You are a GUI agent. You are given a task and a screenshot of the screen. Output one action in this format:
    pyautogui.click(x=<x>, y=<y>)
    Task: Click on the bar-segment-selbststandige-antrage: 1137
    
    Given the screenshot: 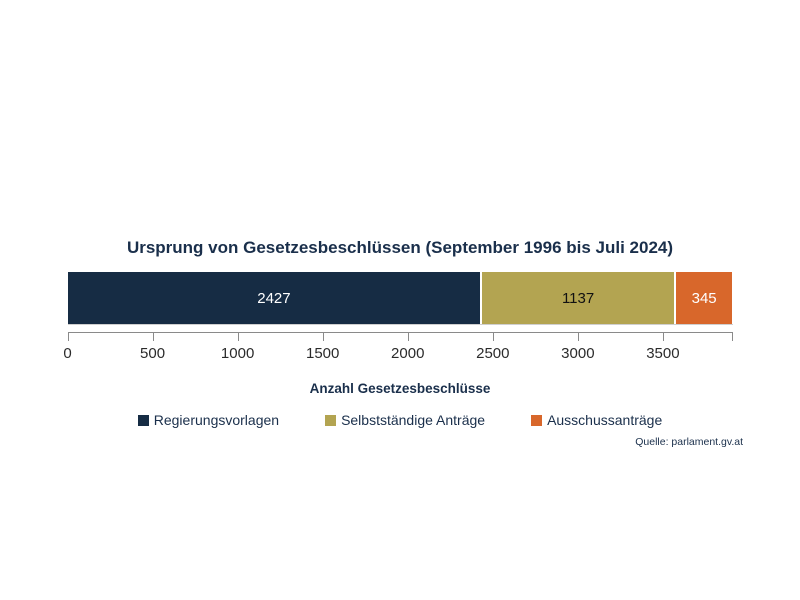 What is the action you would take?
    pyautogui.click(x=577, y=298)
    